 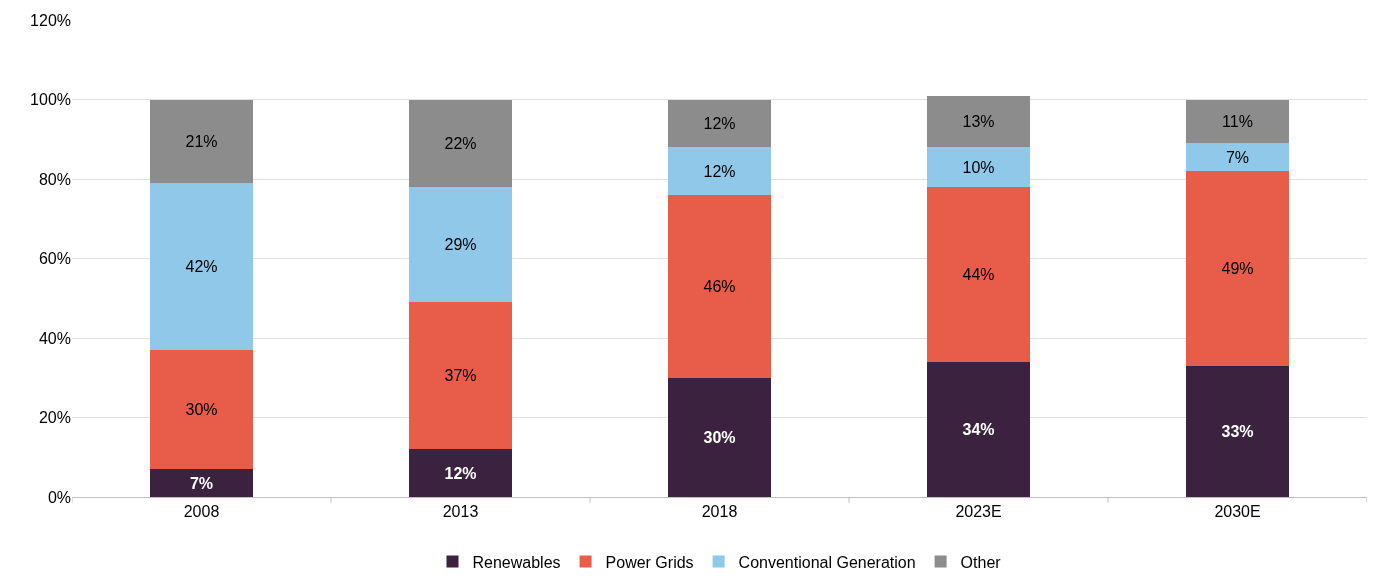 I want to click on x-tick-label: 2030E, so click(x=1237, y=512).